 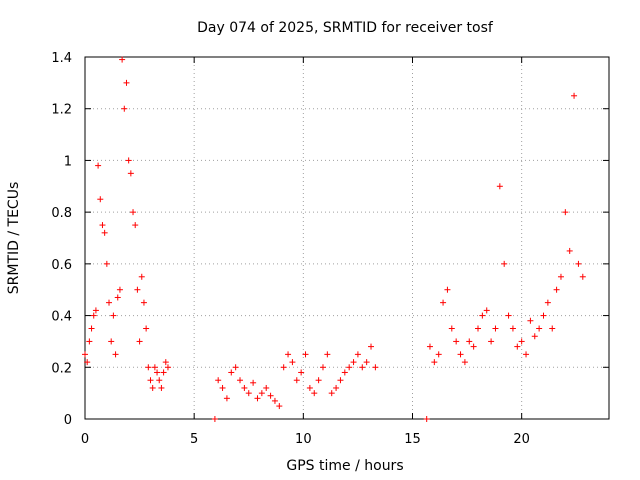 What do you see at coordinates (194, 439) in the screenshot?
I see `x-tick-label: 5` at bounding box center [194, 439].